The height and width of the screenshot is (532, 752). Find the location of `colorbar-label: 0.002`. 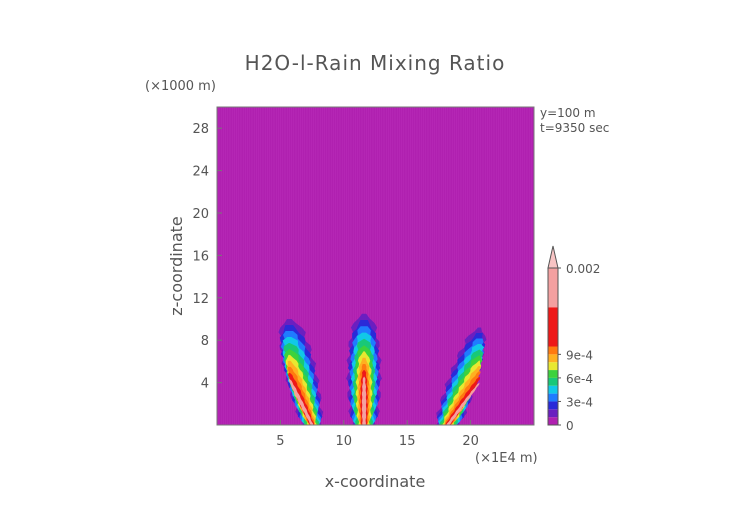

colorbar-label: 0.002 is located at coordinates (583, 269).